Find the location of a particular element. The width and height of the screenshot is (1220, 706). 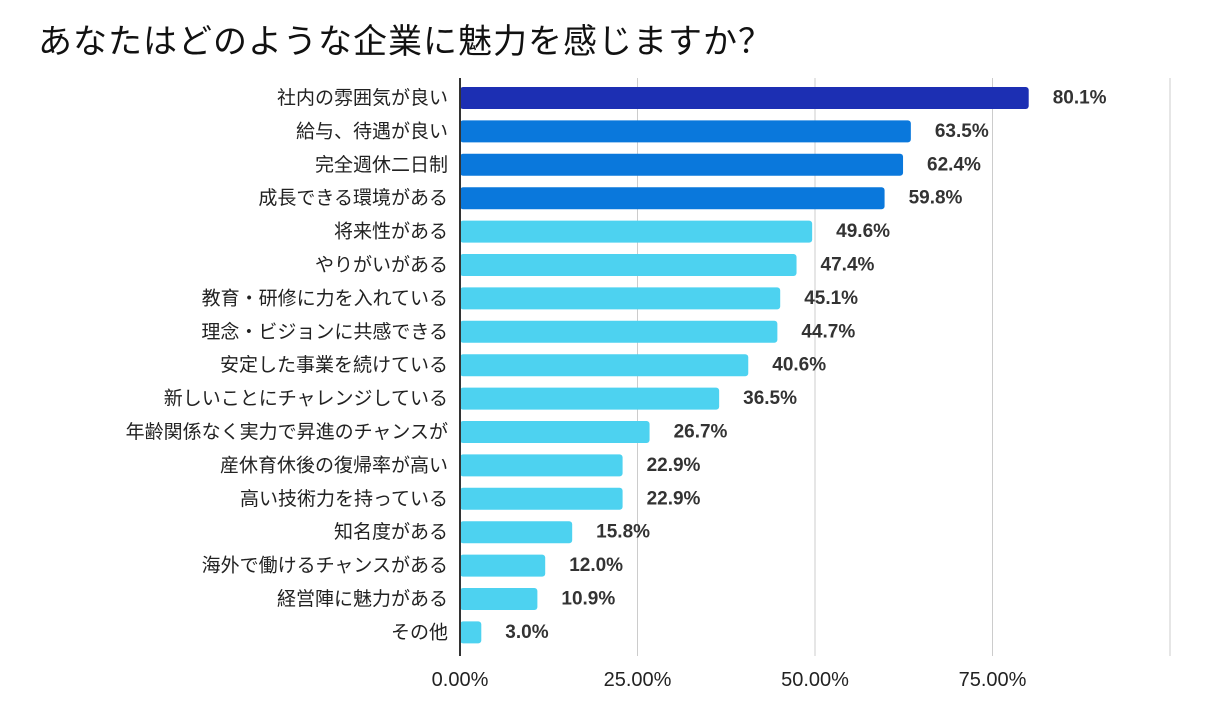

category-label: 将来性がある is located at coordinates (391, 232).